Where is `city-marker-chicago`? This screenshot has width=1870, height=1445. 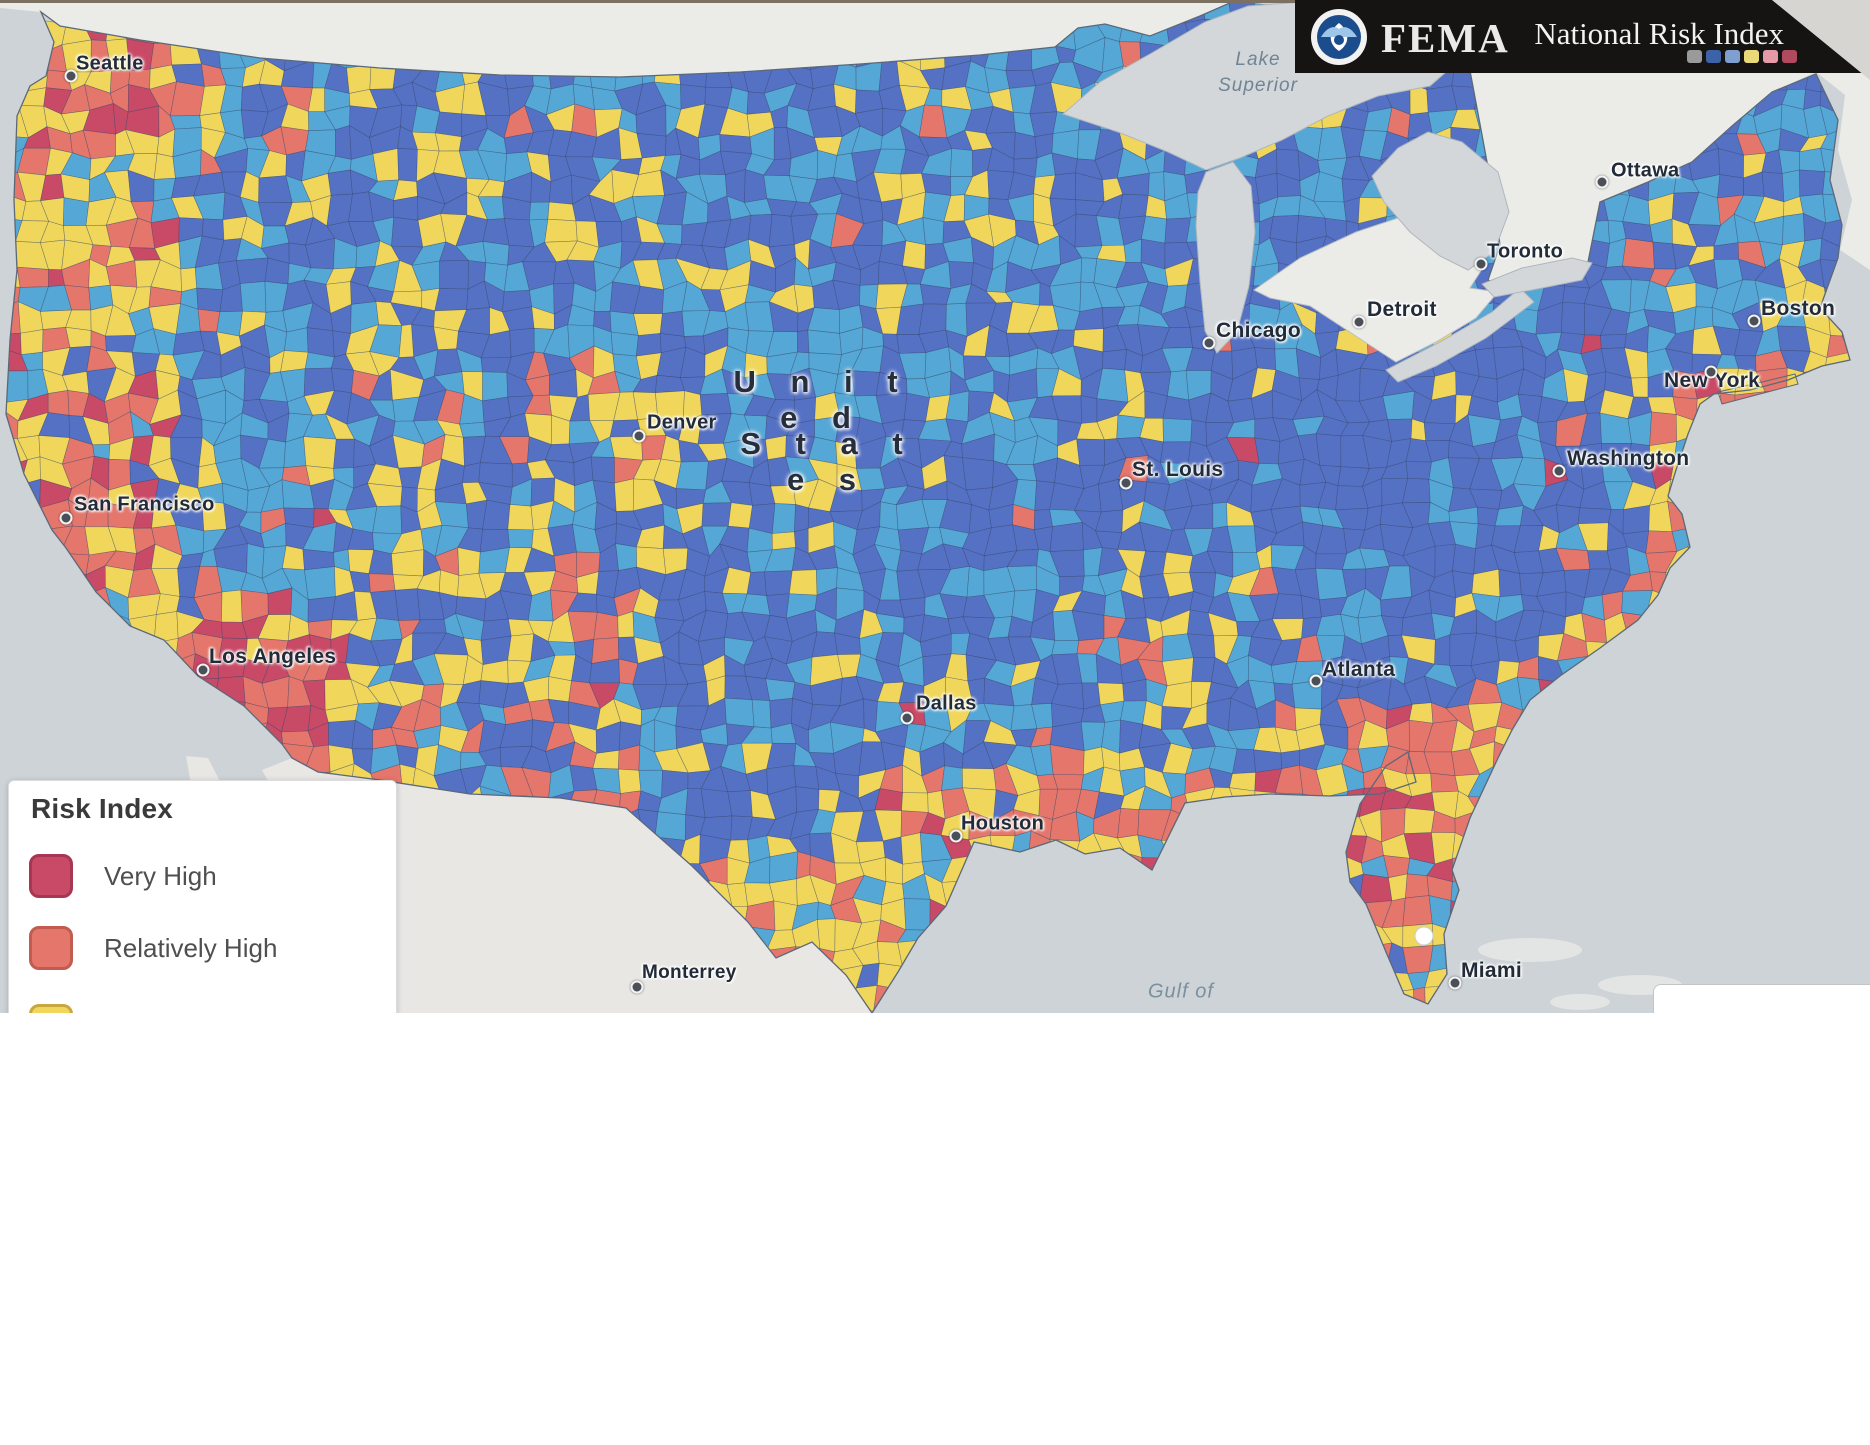
city-marker-chicago is located at coordinates (1209, 343).